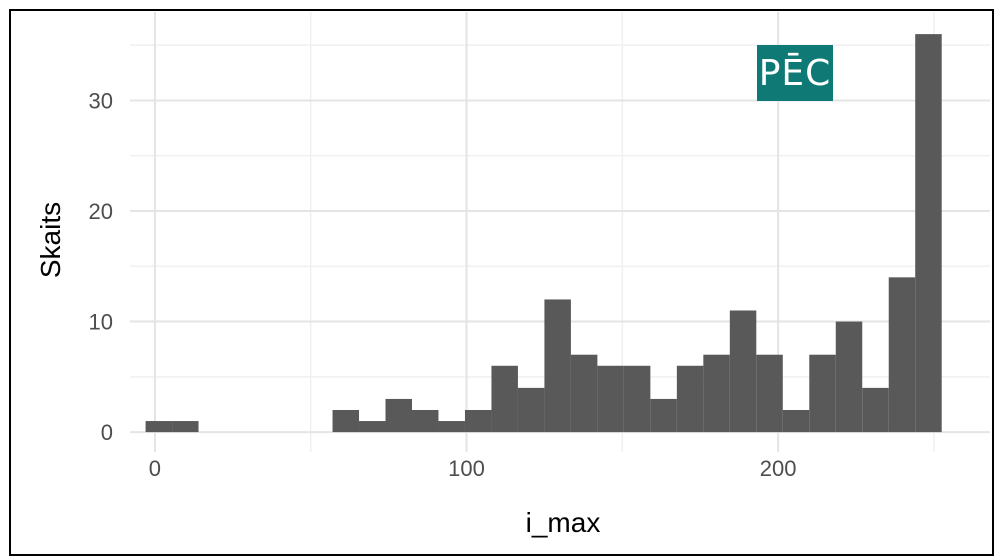  I want to click on x-tick-label: 200, so click(778, 468).